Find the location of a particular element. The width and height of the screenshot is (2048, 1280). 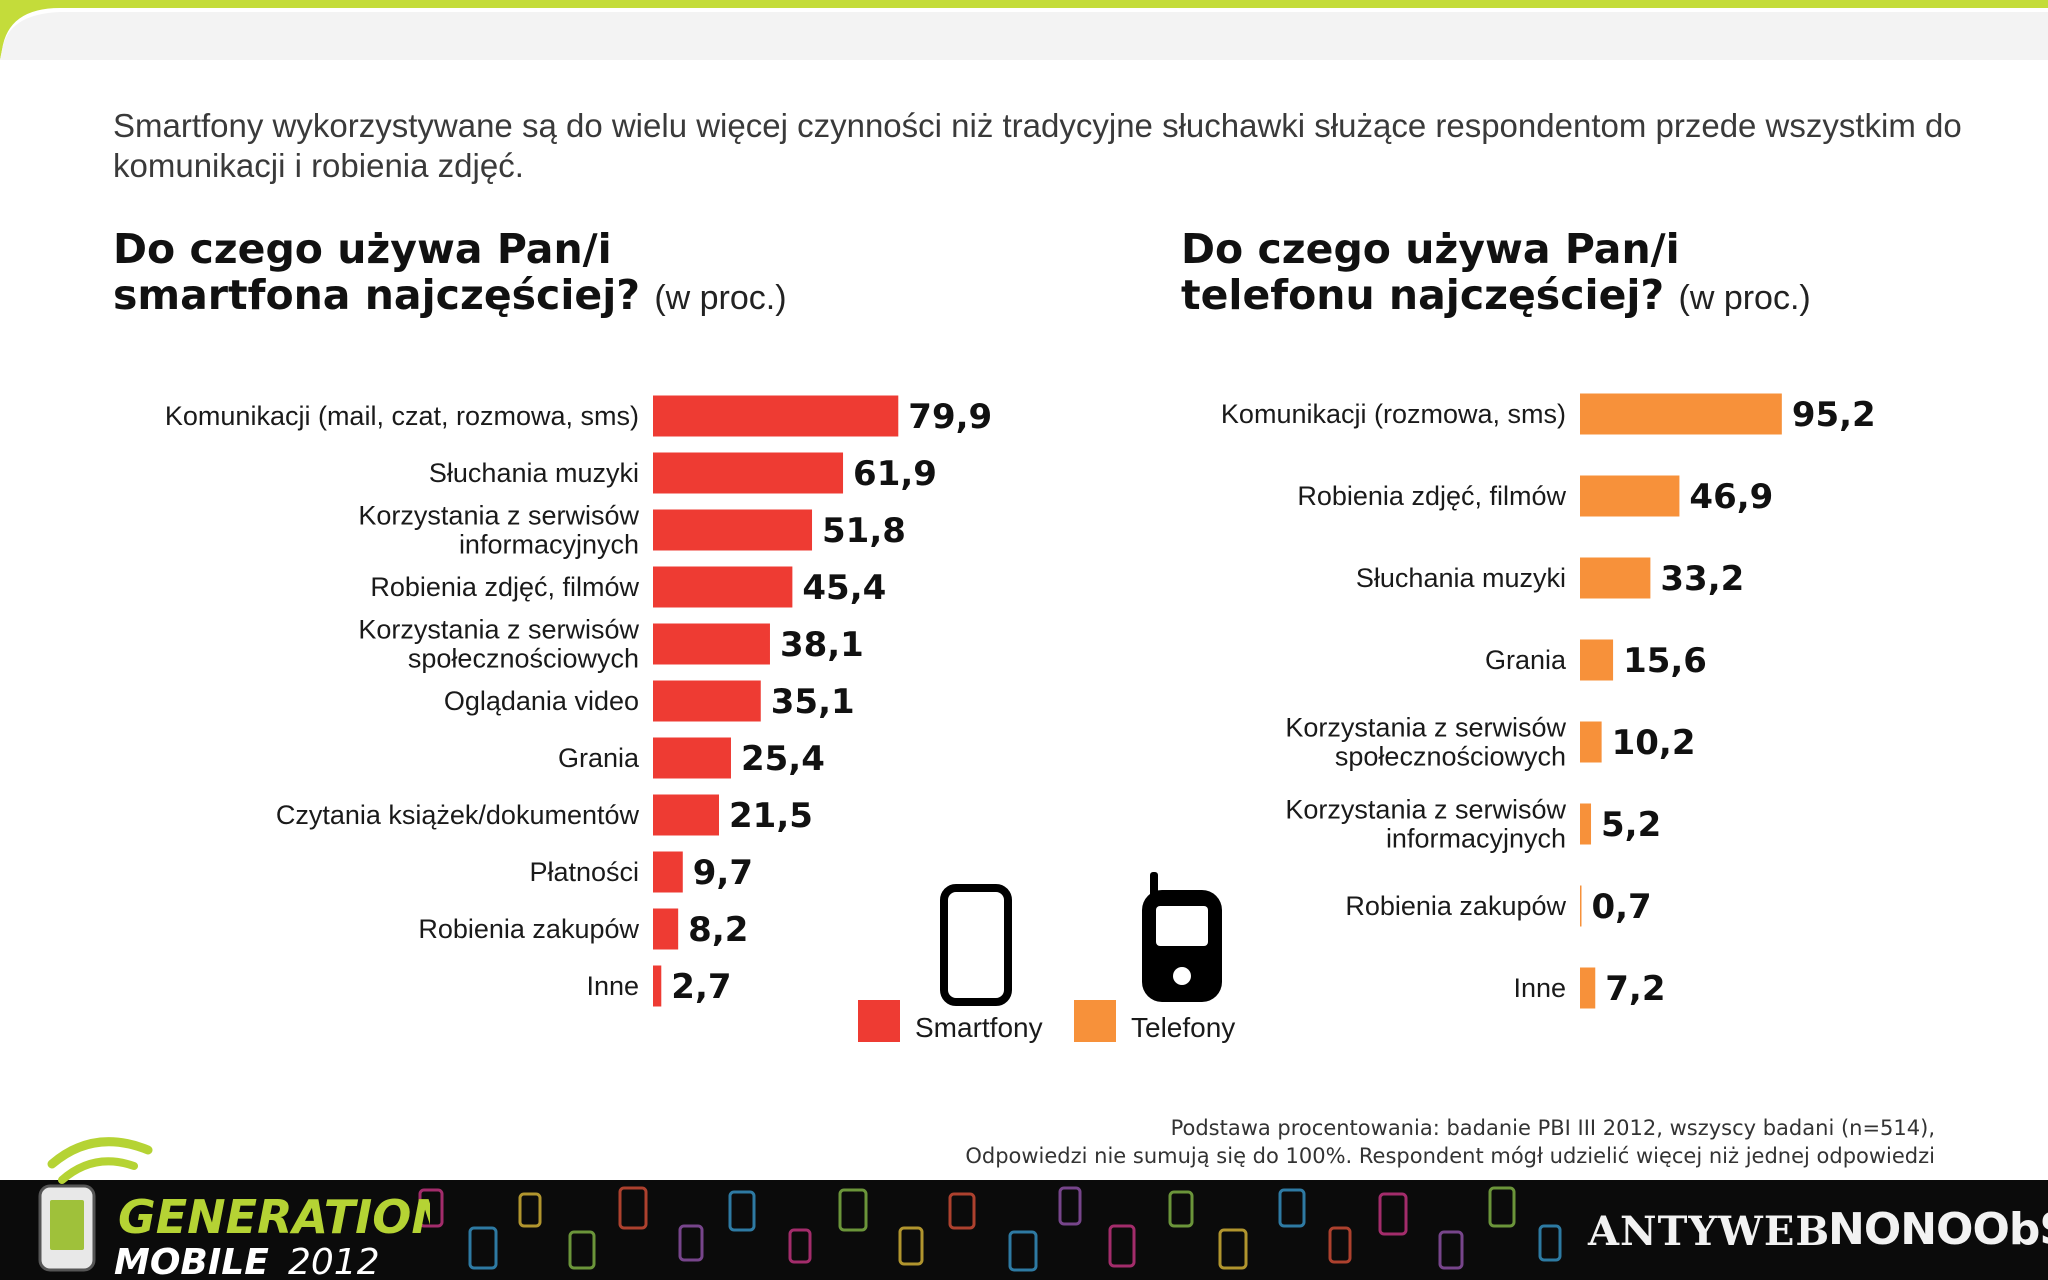

phone-chart-title-suffix: (w proc.) is located at coordinates (1744, 298).